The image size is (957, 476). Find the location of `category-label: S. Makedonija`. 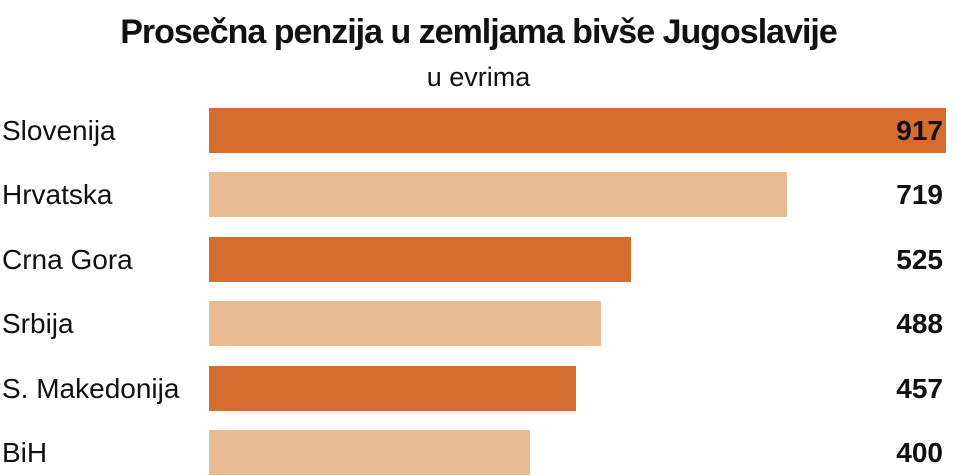

category-label: S. Makedonija is located at coordinates (91, 388).